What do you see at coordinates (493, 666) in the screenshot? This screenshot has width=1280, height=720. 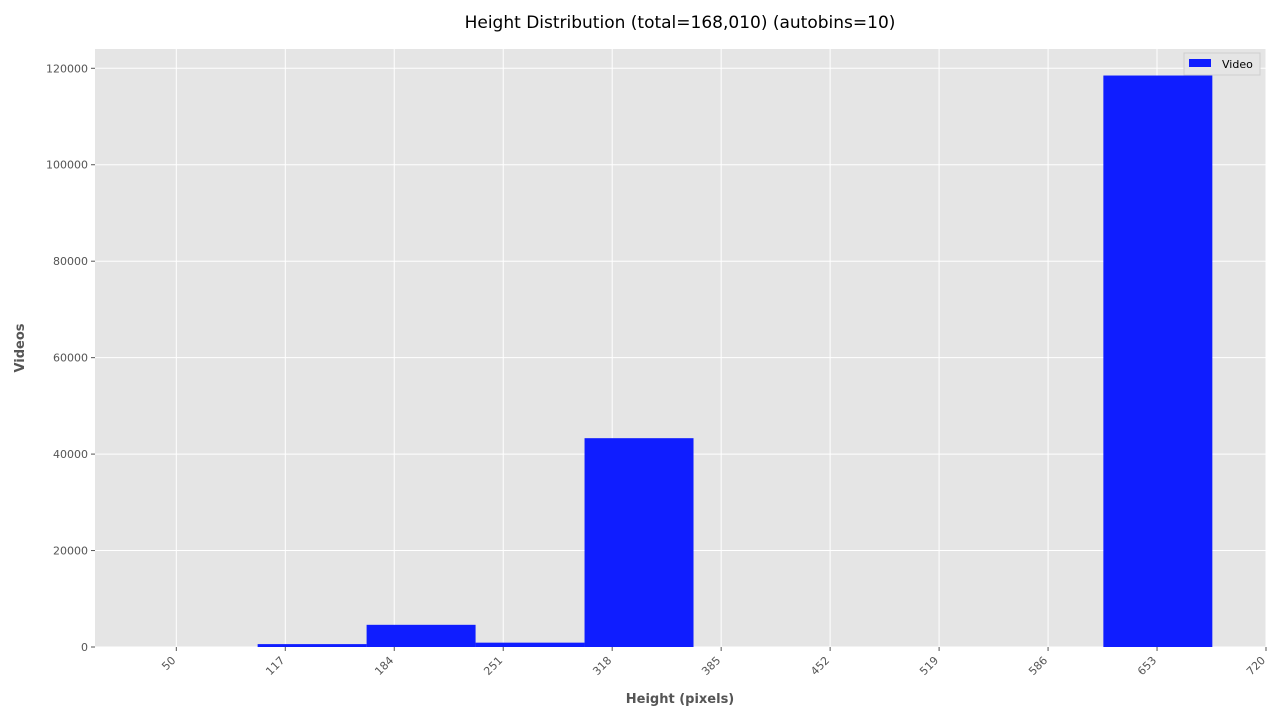 I see `x-tick-label: 251` at bounding box center [493, 666].